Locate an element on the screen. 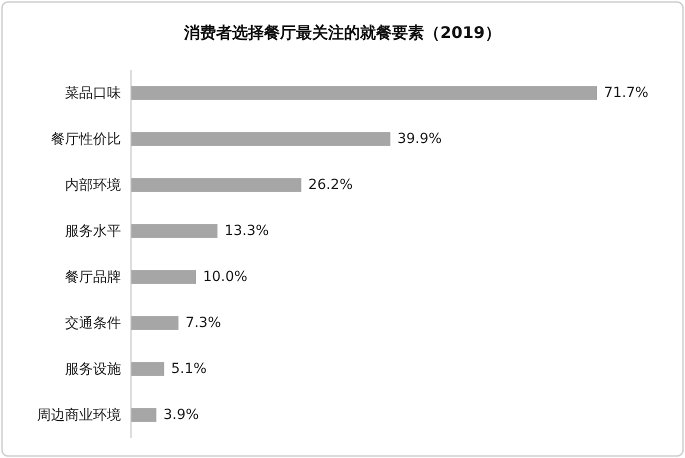 The width and height of the screenshot is (685, 458). data-label: 71.7% is located at coordinates (626, 93).